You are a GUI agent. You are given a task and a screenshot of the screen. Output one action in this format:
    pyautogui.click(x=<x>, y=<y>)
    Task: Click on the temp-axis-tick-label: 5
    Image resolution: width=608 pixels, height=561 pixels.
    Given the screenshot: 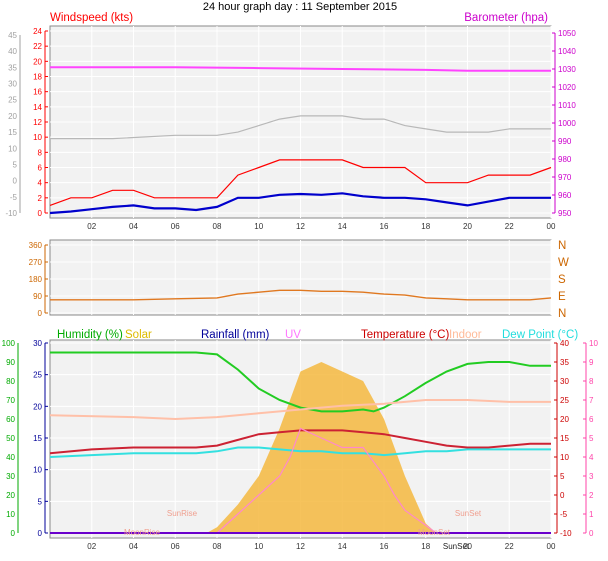 What is the action you would take?
    pyautogui.click(x=562, y=476)
    